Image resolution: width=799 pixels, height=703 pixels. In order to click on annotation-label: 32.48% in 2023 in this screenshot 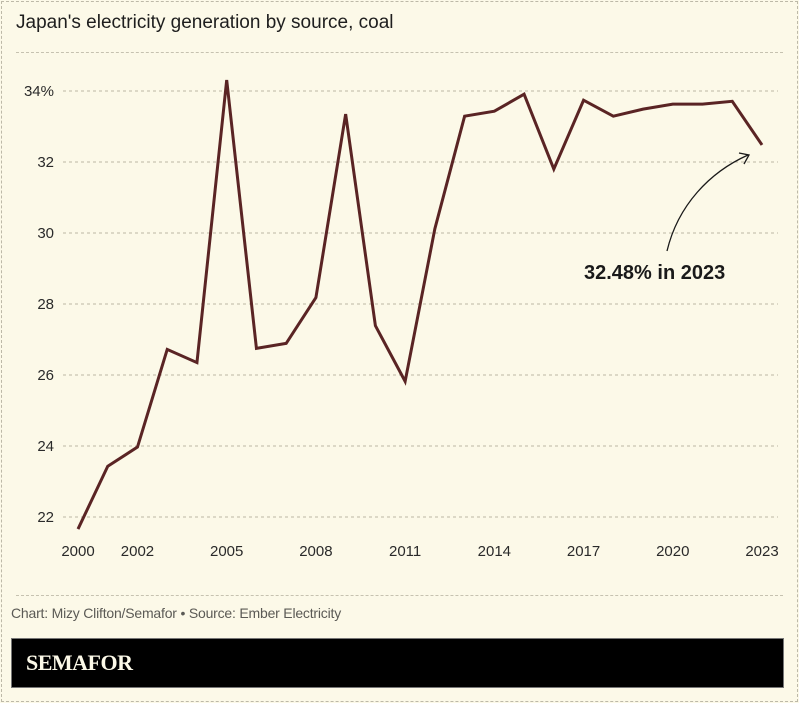, I will do `click(654, 273)`.